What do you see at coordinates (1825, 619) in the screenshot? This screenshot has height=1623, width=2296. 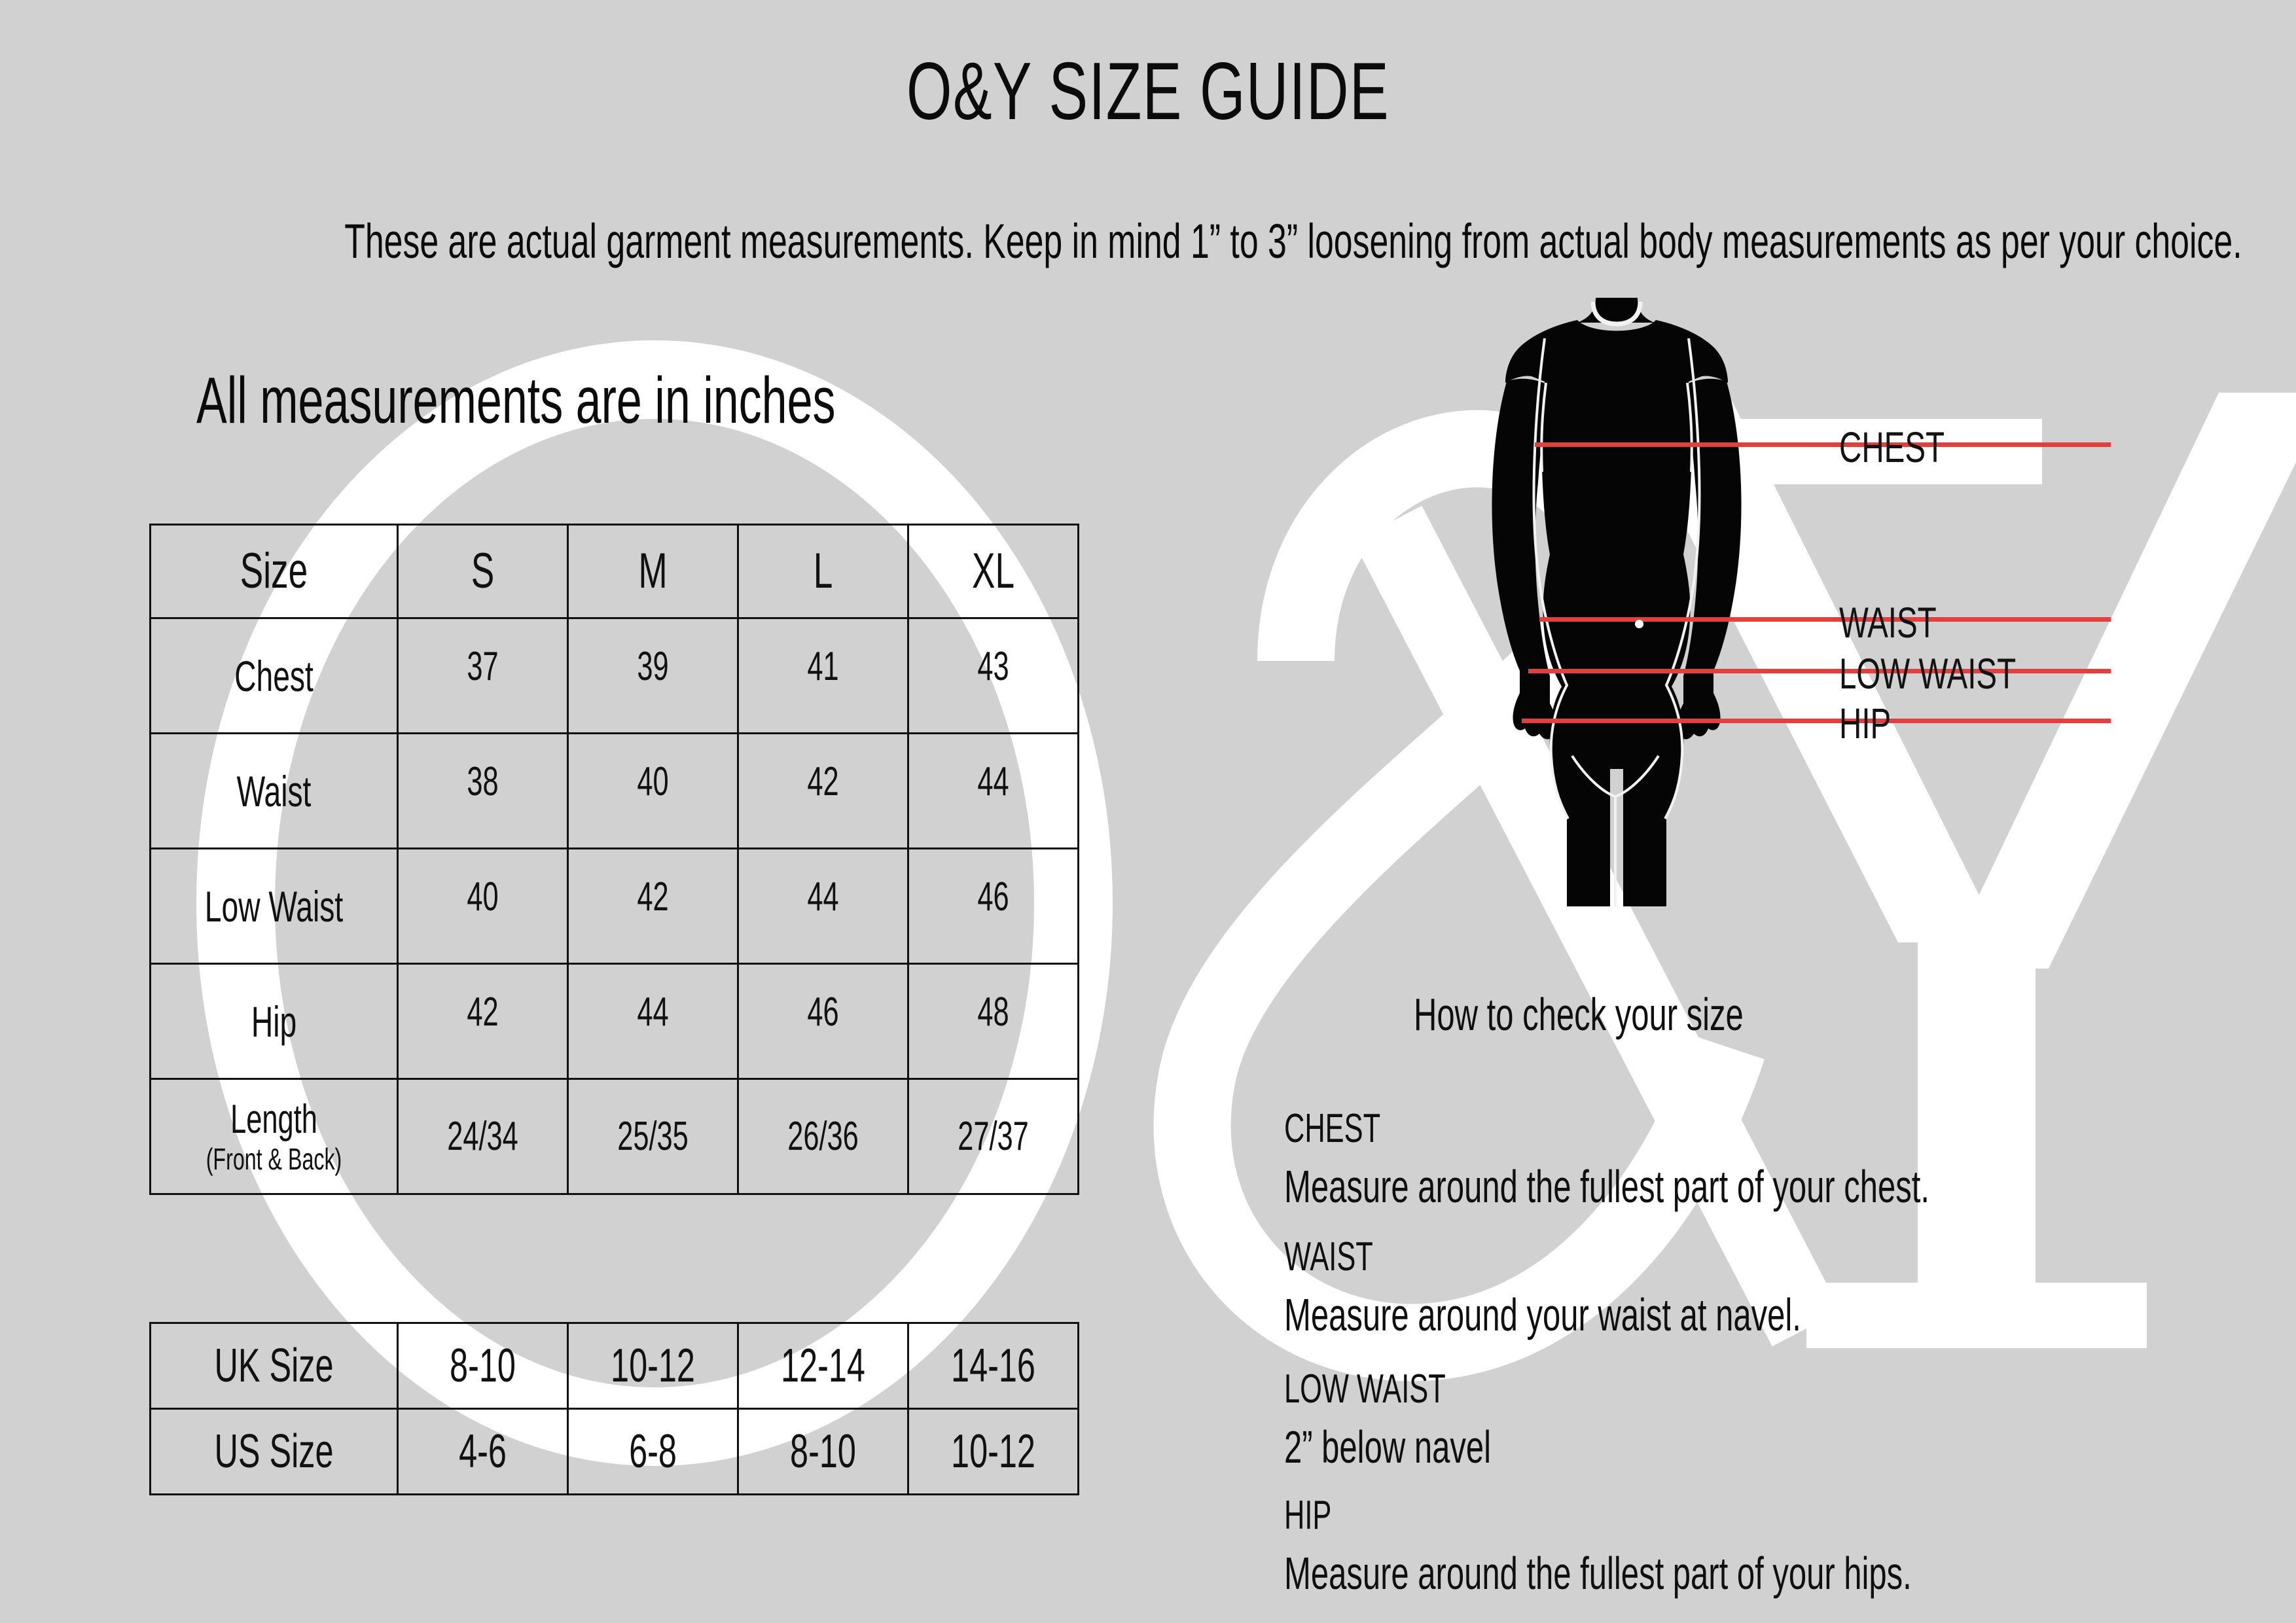 I see `waist-measure-line` at bounding box center [1825, 619].